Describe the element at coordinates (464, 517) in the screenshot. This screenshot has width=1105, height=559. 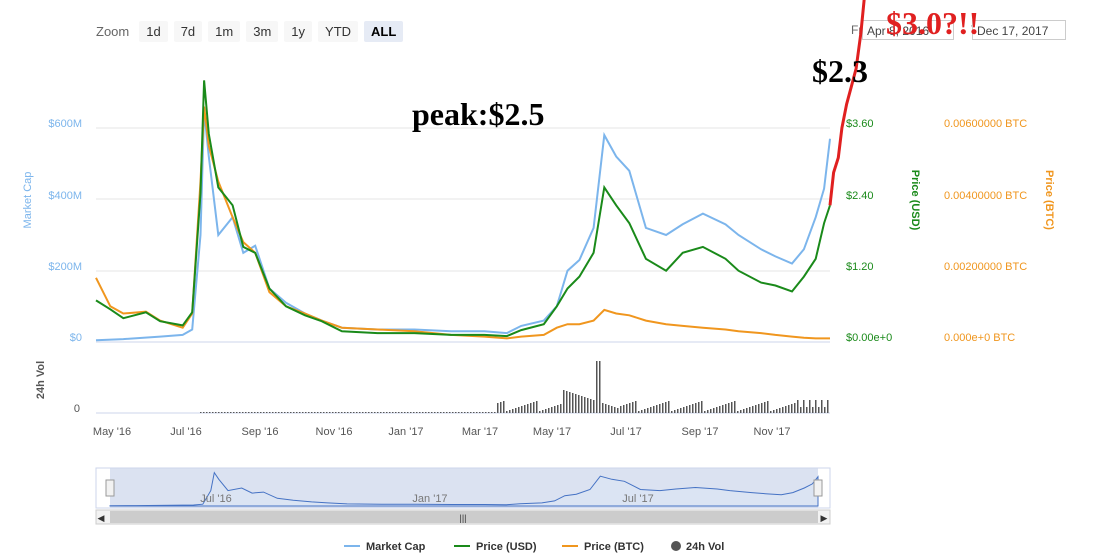
I see `scrollbar-thumb` at that location.